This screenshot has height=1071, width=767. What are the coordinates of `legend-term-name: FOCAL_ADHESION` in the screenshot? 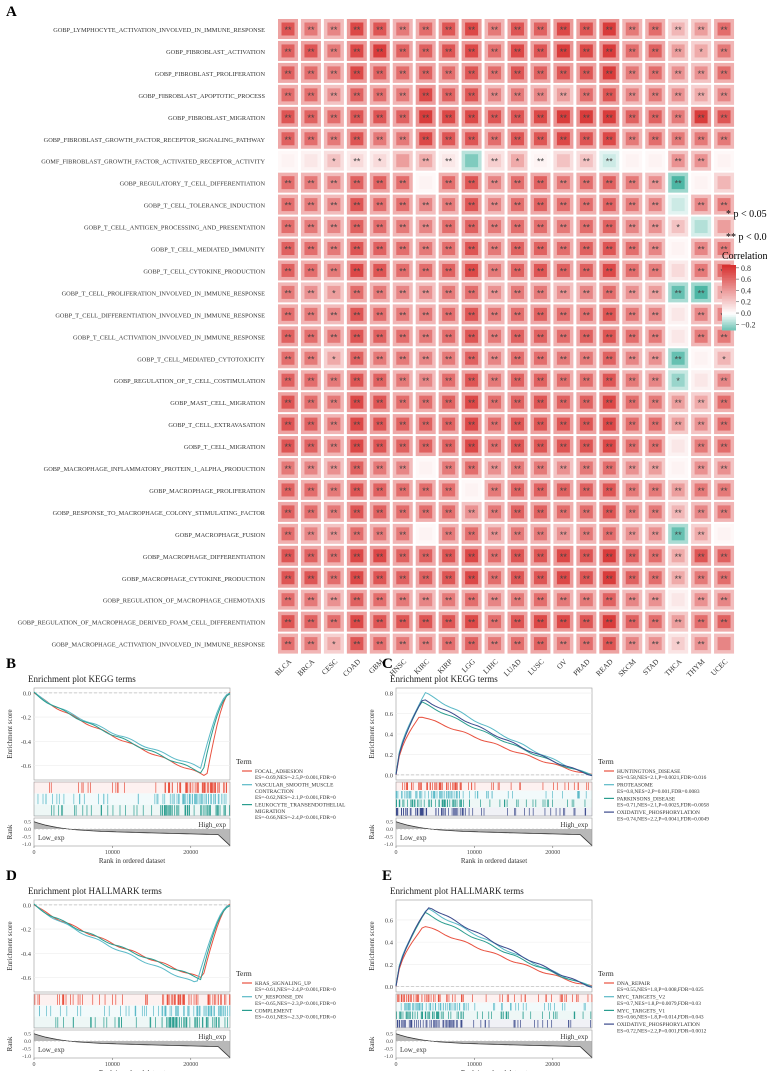 It's located at (279, 772).